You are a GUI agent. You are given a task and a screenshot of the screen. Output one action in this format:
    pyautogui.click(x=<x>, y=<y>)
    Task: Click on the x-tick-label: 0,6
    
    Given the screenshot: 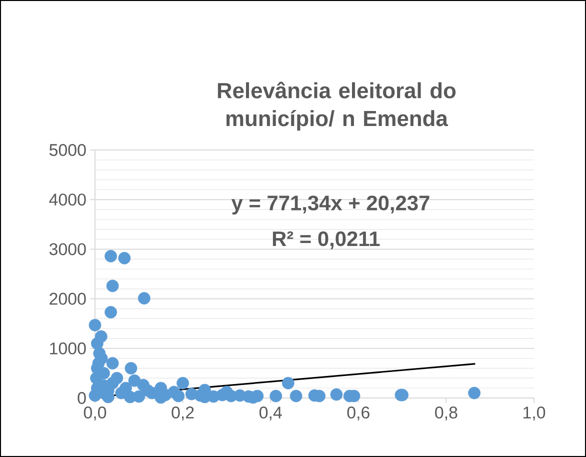 What is the action you would take?
    pyautogui.click(x=358, y=413)
    